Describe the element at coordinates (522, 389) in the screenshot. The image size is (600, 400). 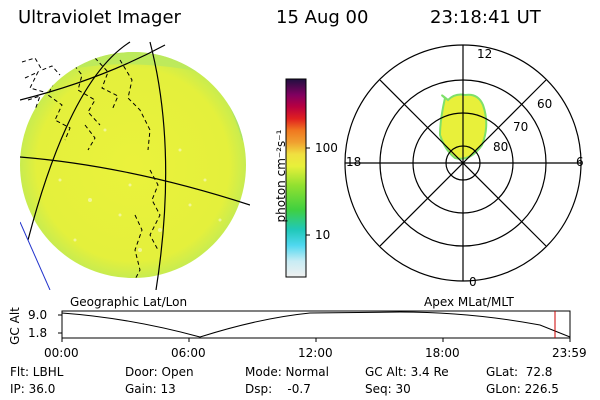
I see `status-glon: GLon: 226.5` at that location.